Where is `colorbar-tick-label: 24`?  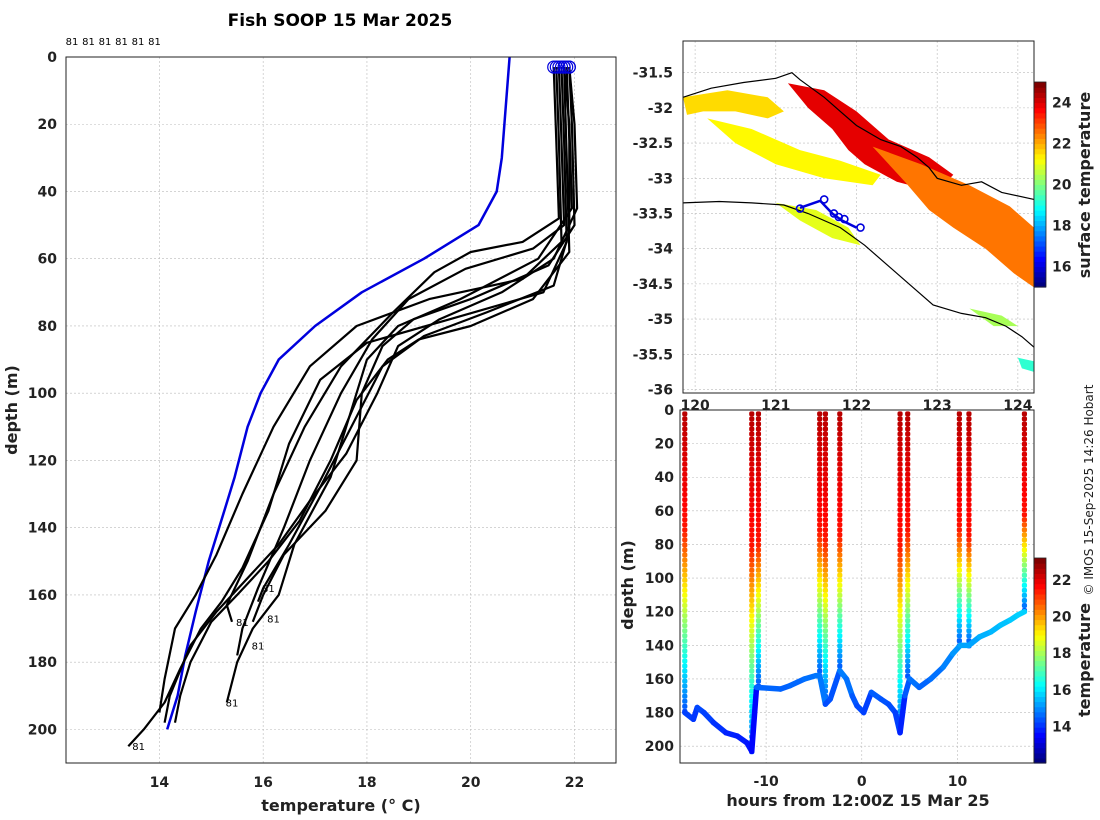 colorbar-tick-label: 24 is located at coordinates (1062, 104).